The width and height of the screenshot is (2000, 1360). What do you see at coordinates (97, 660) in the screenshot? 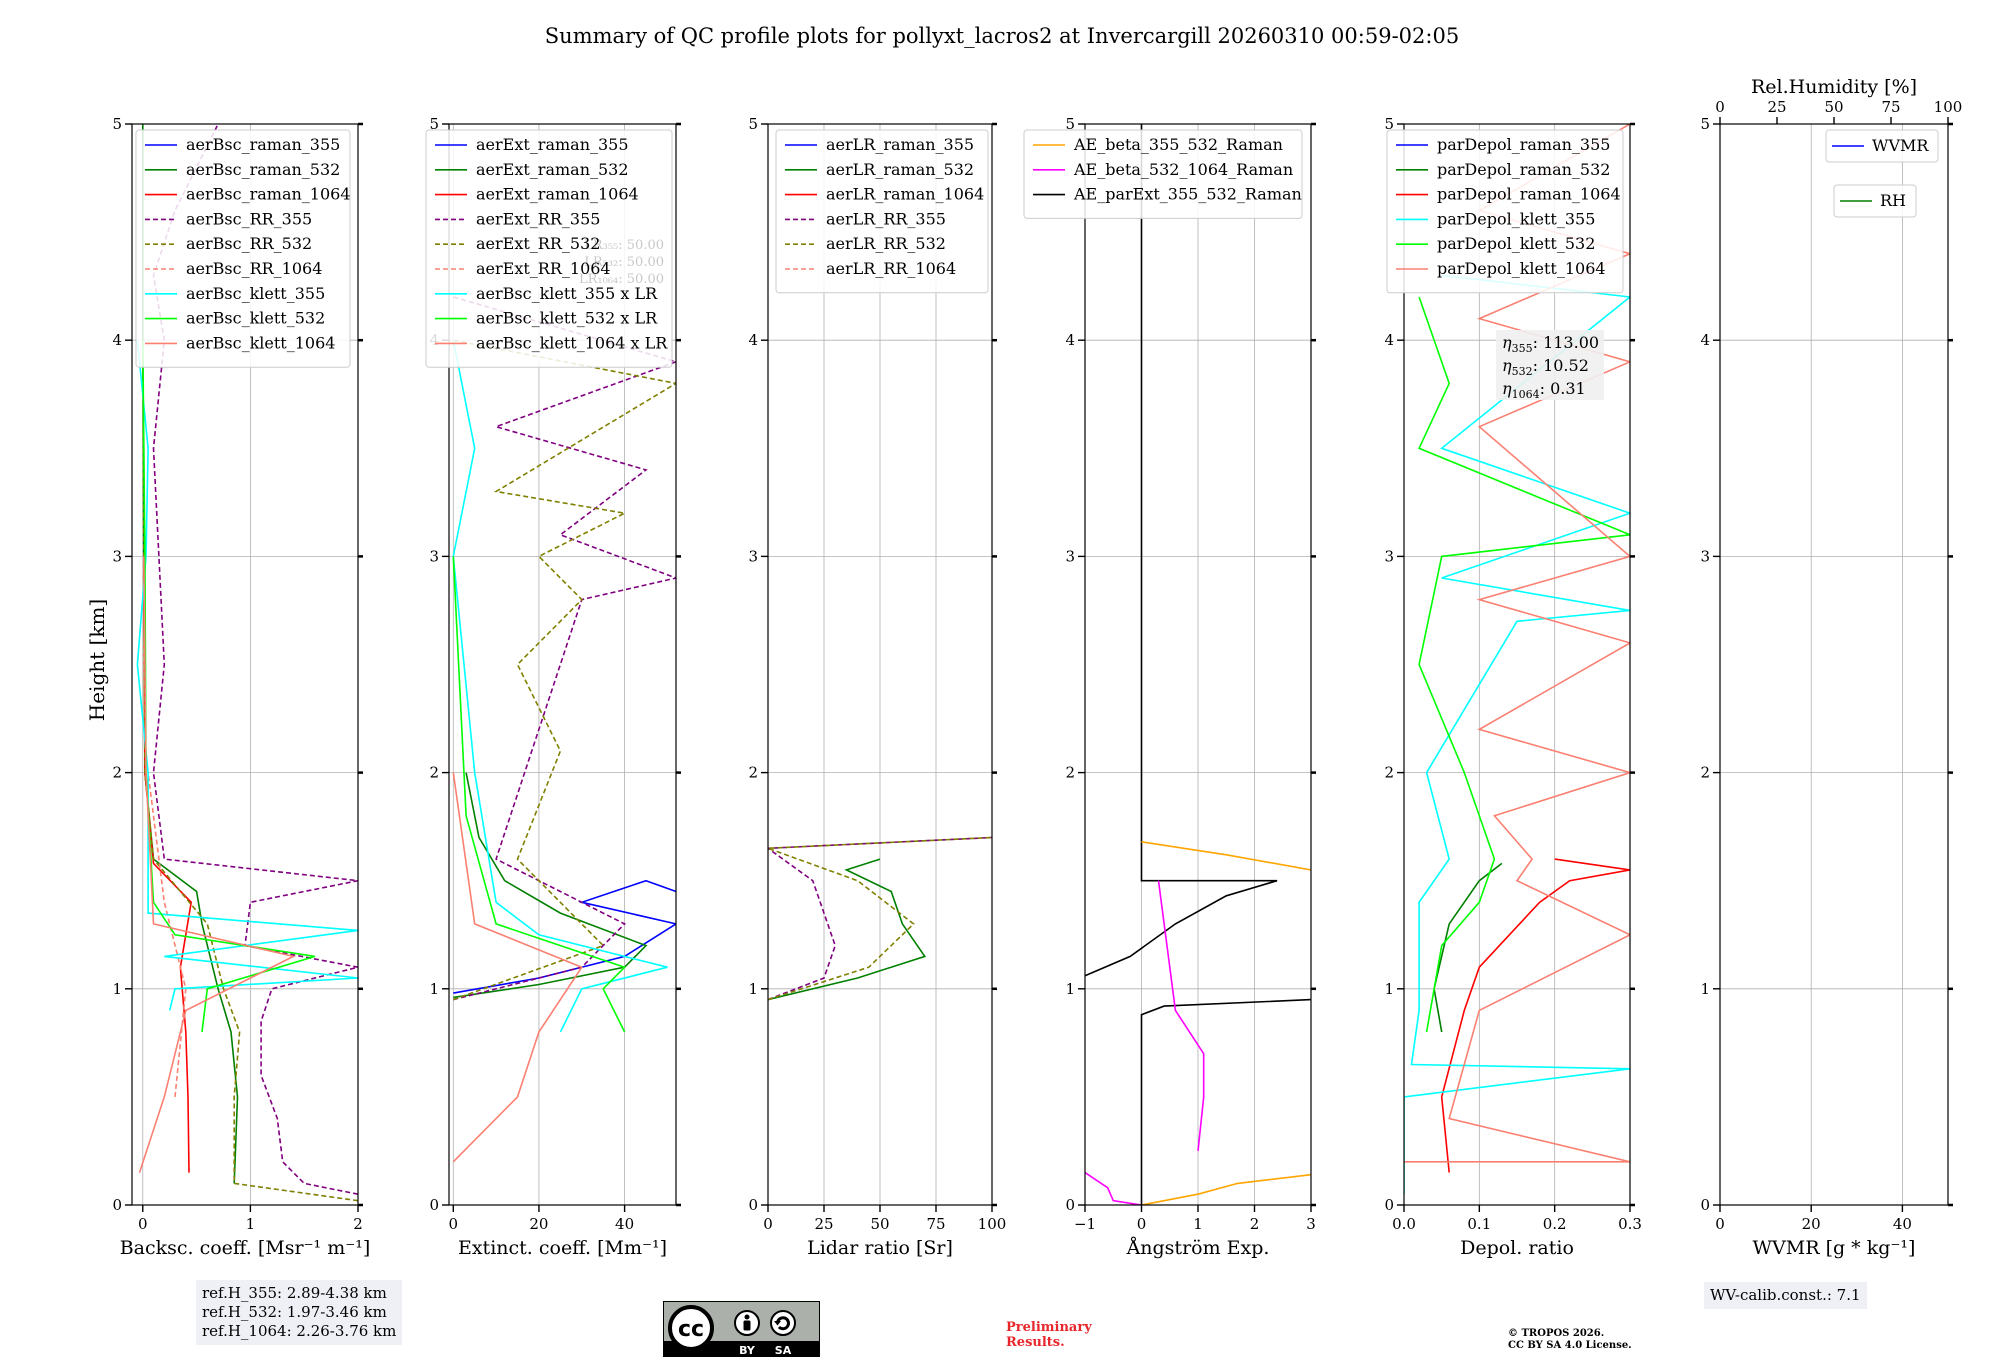
I see `y-axis-label: Height [km]` at bounding box center [97, 660].